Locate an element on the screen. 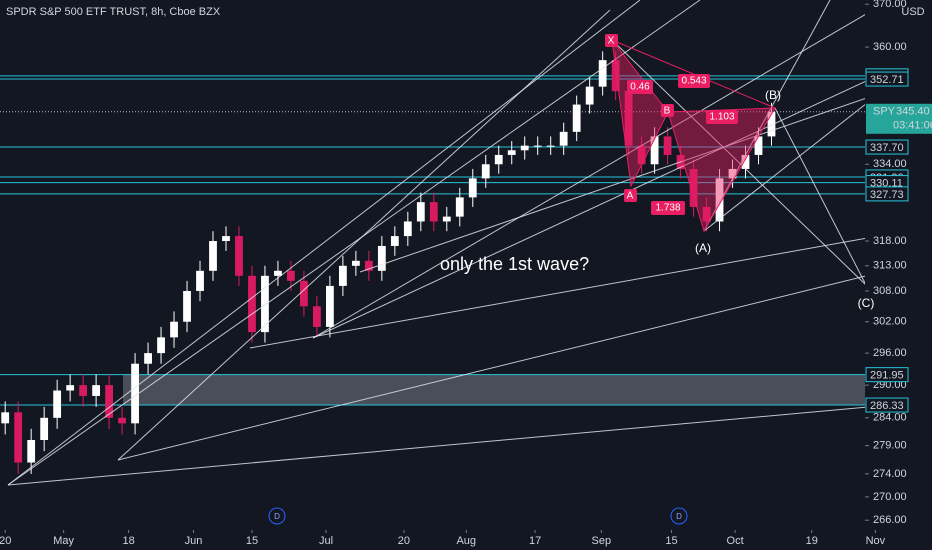  pattern-point: B is located at coordinates (667, 111).